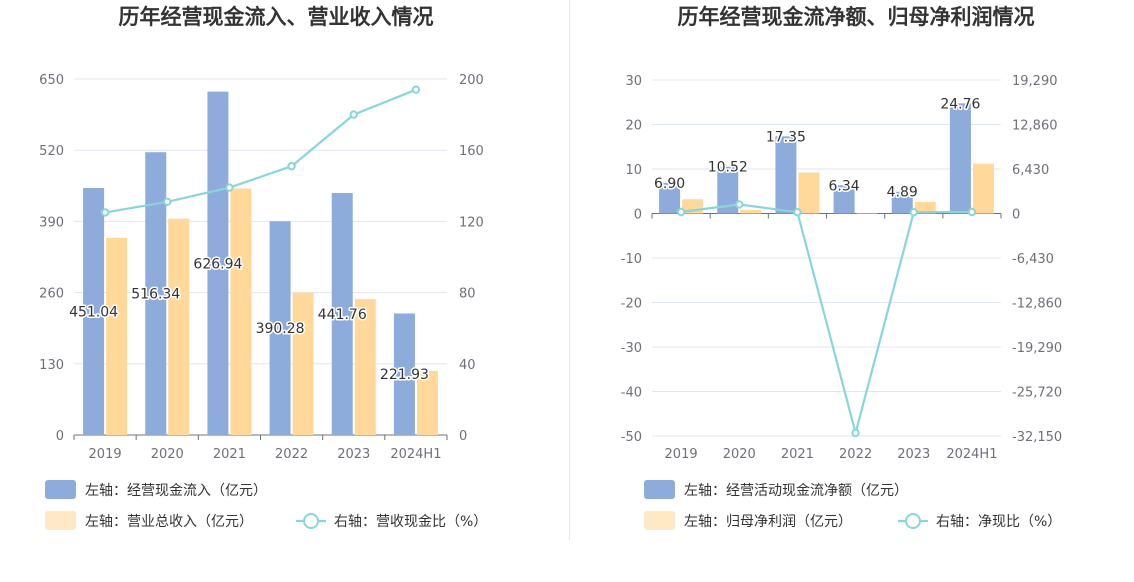 The height and width of the screenshot is (582, 1134). I want to click on left-axis-tick: 260, so click(51, 294).